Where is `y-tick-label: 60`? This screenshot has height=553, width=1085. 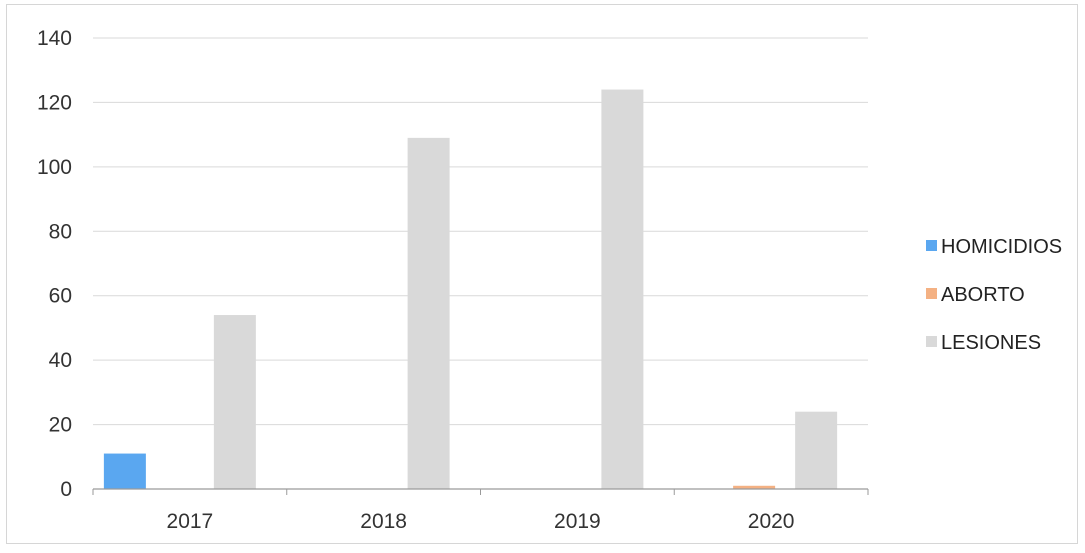 y-tick-label: 60 is located at coordinates (60, 296).